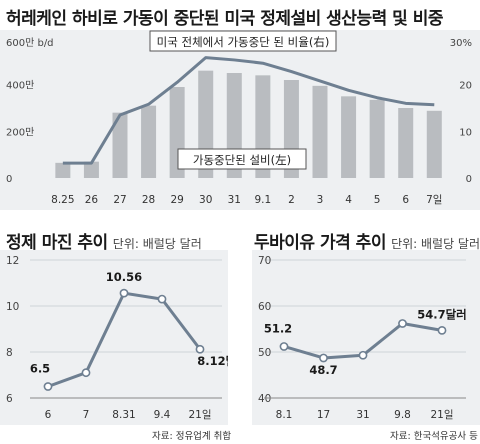  I want to click on y-tick-label: 10, so click(12, 307).